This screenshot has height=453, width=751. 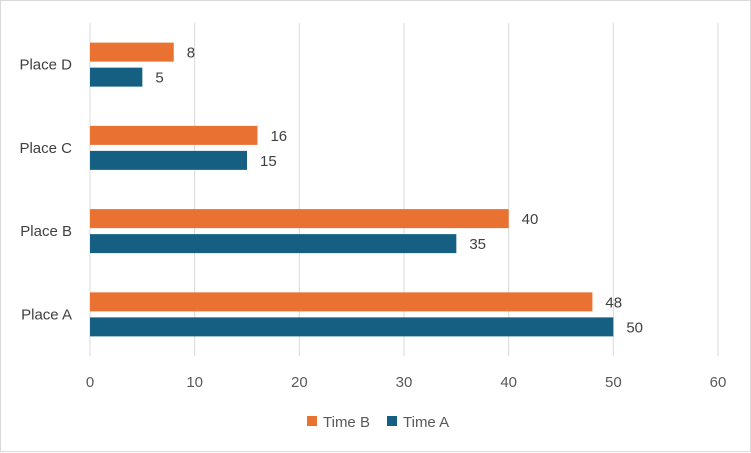 What do you see at coordinates (191, 53) in the screenshot?
I see `data-label: 8` at bounding box center [191, 53].